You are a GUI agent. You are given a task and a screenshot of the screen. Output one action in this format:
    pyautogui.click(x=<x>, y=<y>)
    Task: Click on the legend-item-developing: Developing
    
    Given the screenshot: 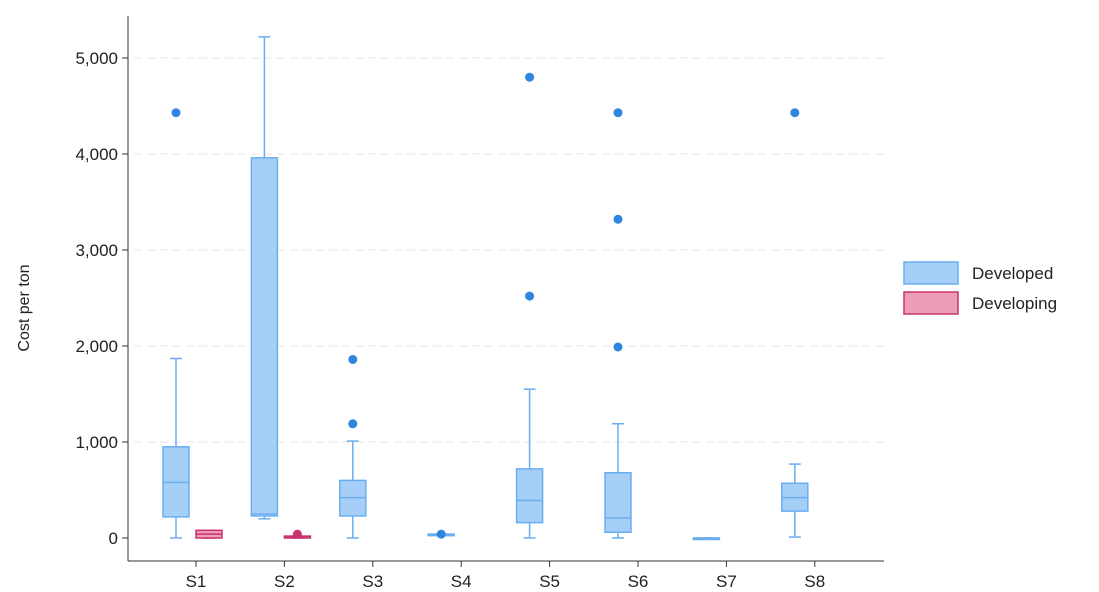 What is the action you would take?
    pyautogui.click(x=980, y=303)
    